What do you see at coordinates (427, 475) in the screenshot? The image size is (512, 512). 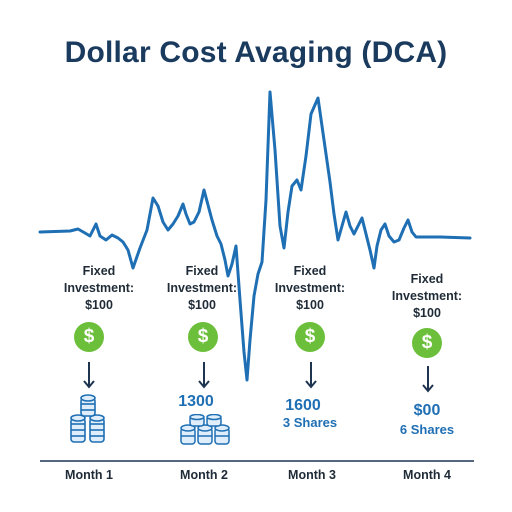 I see `month-label-4: Month 4` at bounding box center [427, 475].